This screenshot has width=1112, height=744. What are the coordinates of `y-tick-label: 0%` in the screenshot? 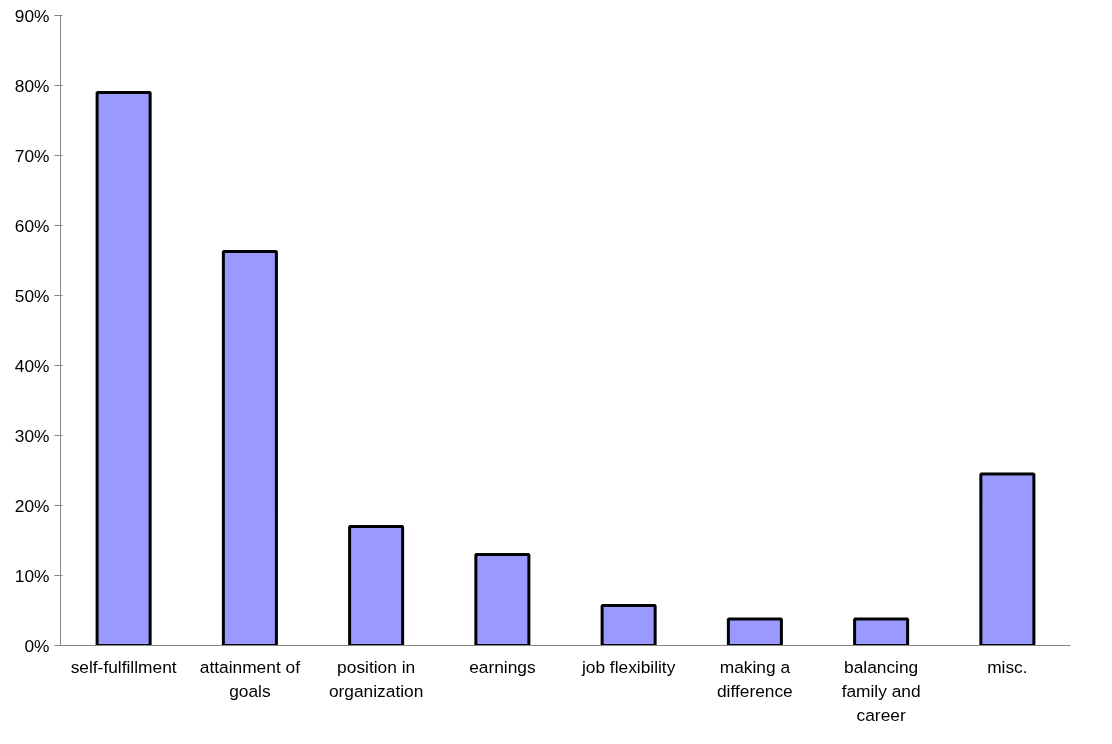 It's located at (37, 645).